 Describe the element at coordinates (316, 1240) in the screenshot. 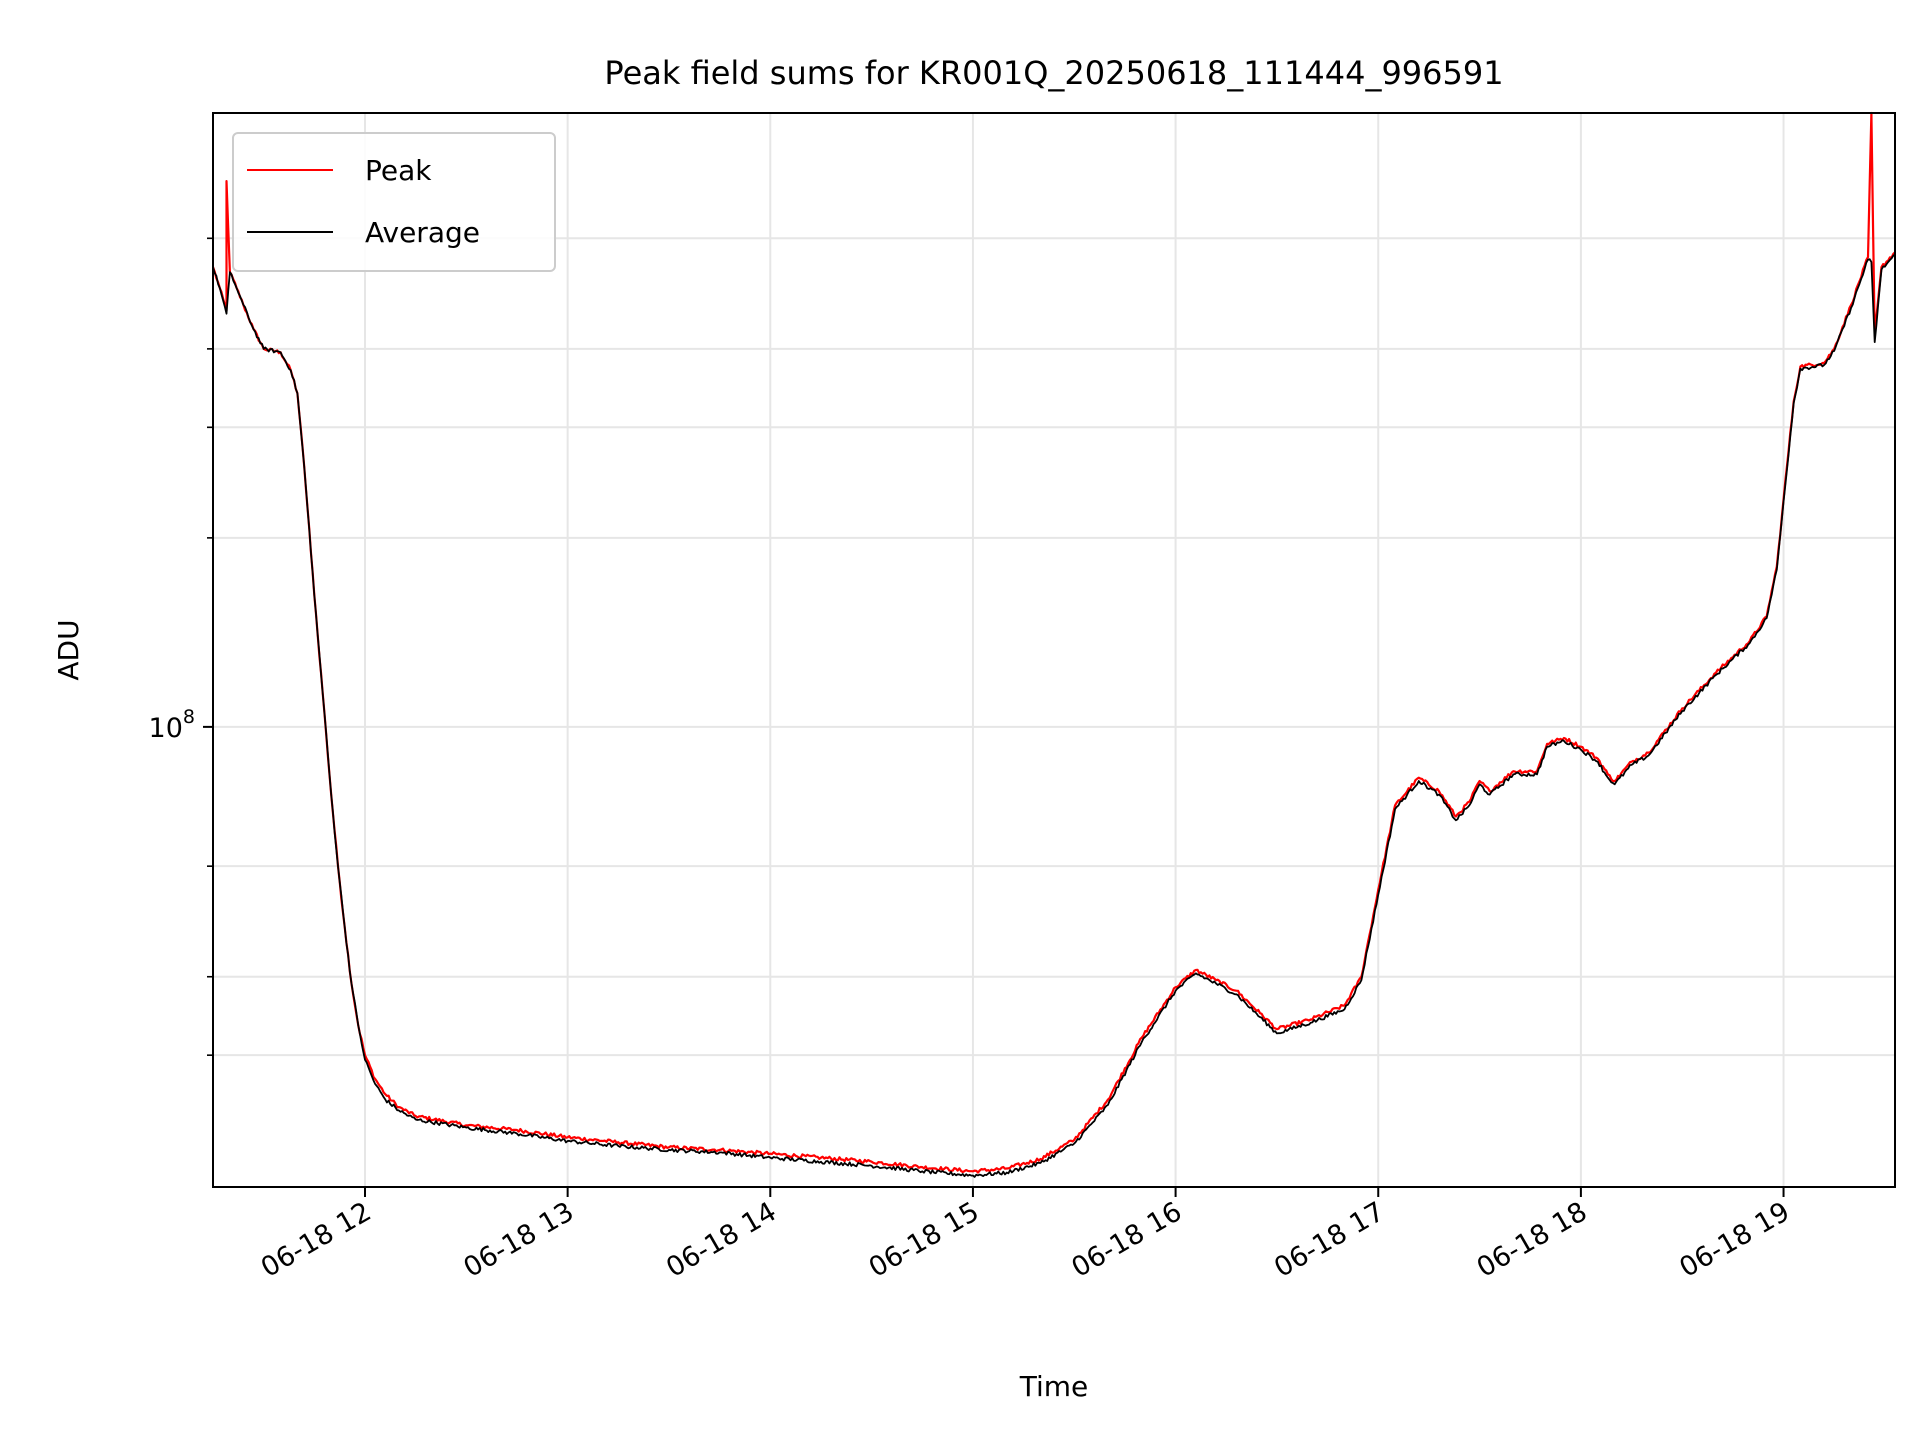

I see `x-tick-label: 06-18 12` at that location.